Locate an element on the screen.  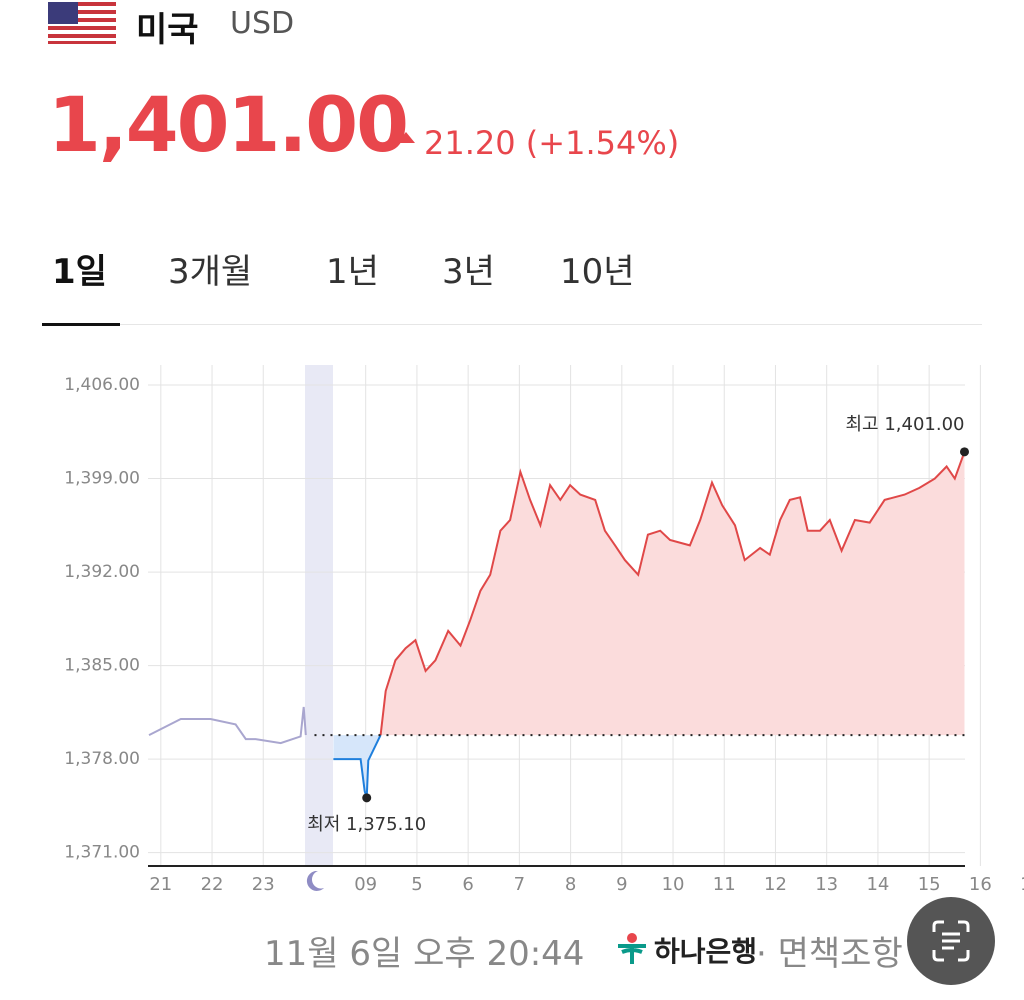
tab: 3년 is located at coordinates (468, 272).